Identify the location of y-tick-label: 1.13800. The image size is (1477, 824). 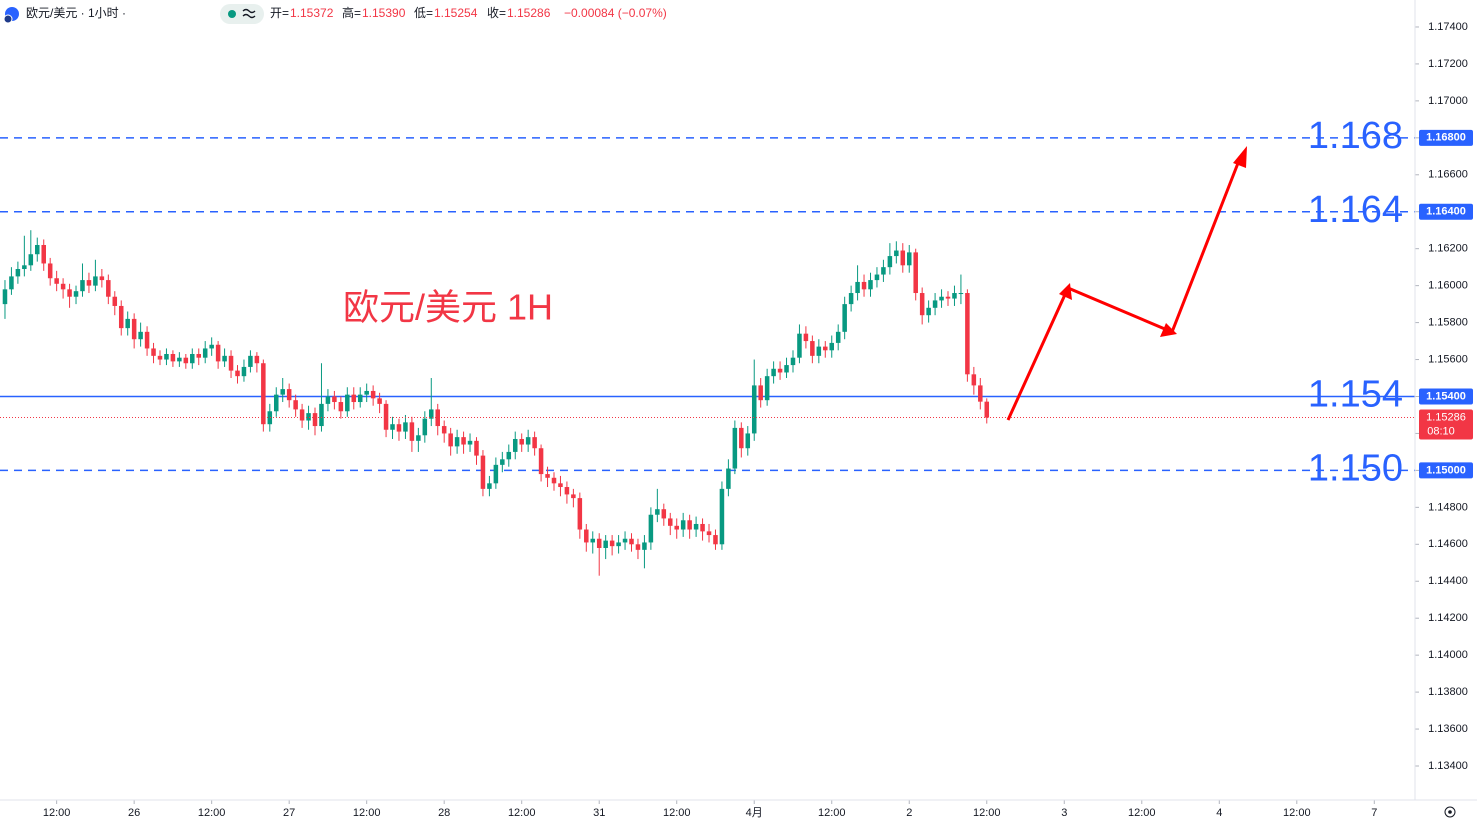
(1448, 692).